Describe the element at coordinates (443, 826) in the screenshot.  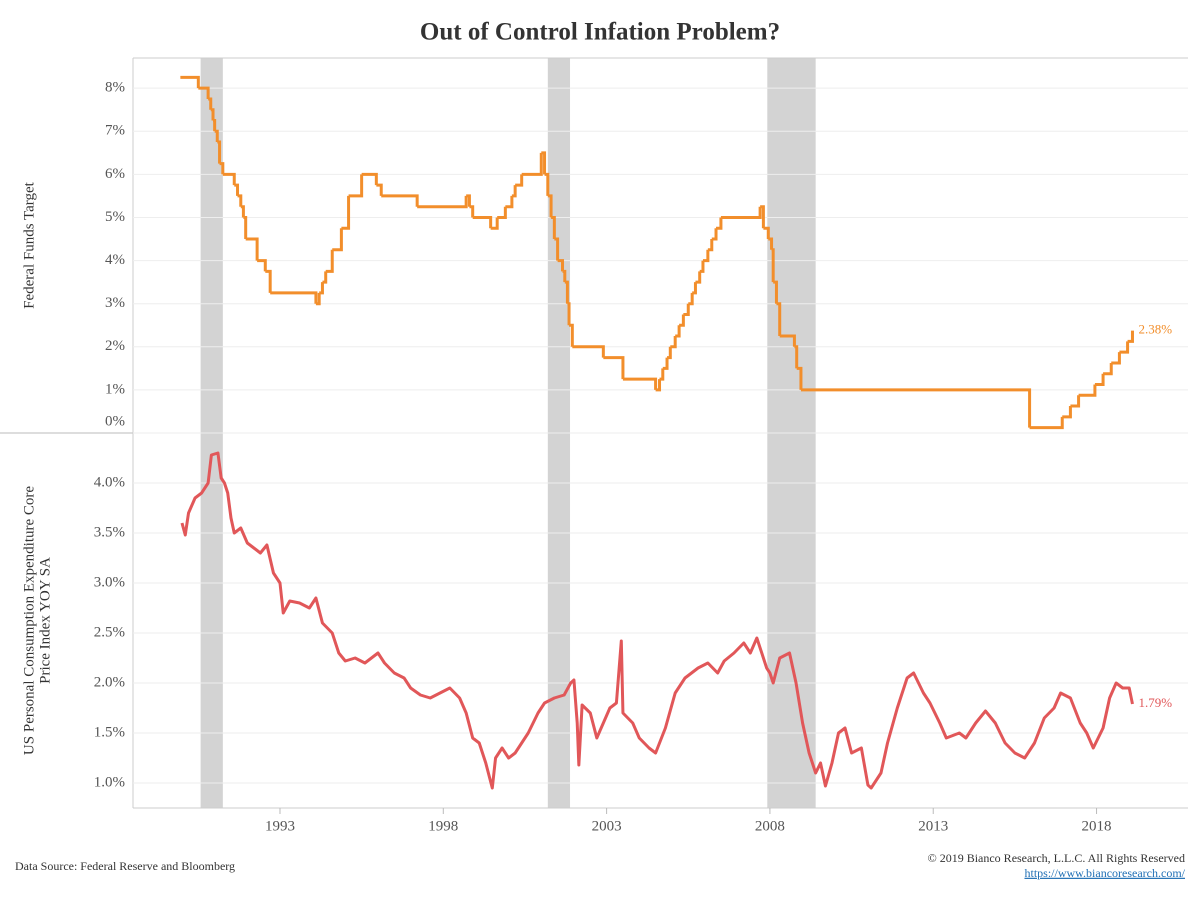
I see `x-tick-label: 1998` at that location.